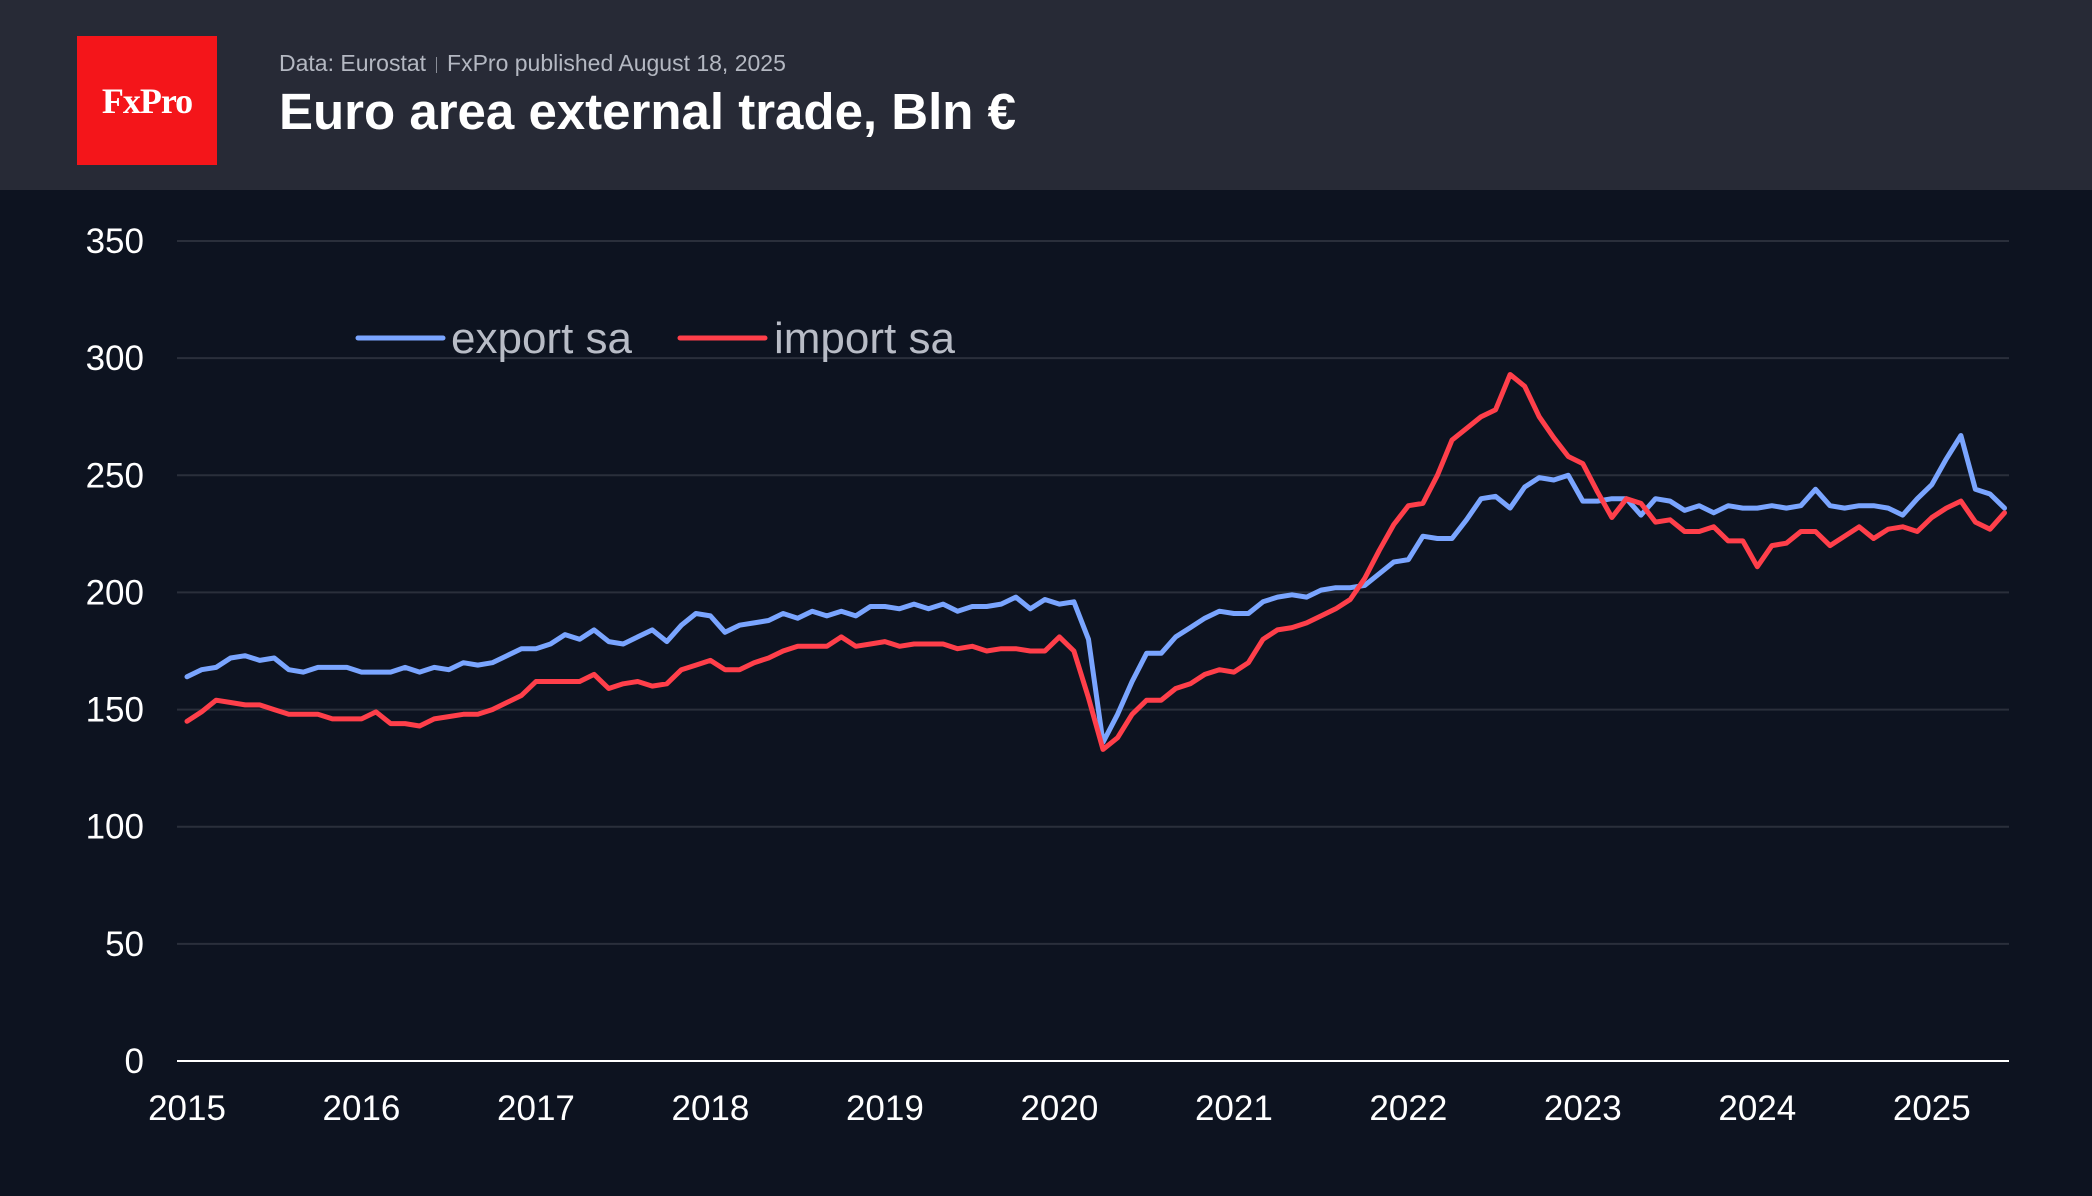 The height and width of the screenshot is (1196, 2092). What do you see at coordinates (542, 338) in the screenshot?
I see `legend-label-export: export sa` at bounding box center [542, 338].